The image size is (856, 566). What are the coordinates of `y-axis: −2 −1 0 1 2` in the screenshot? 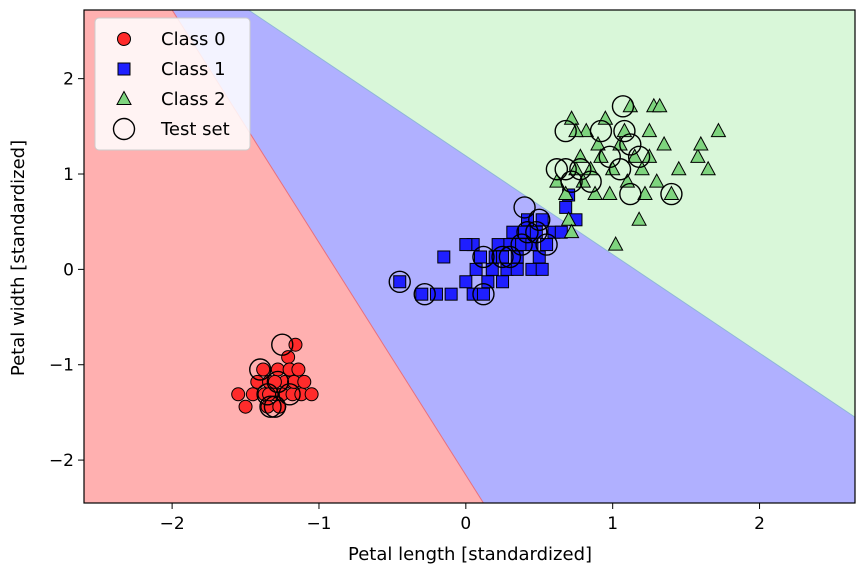 It's located at (66, 270).